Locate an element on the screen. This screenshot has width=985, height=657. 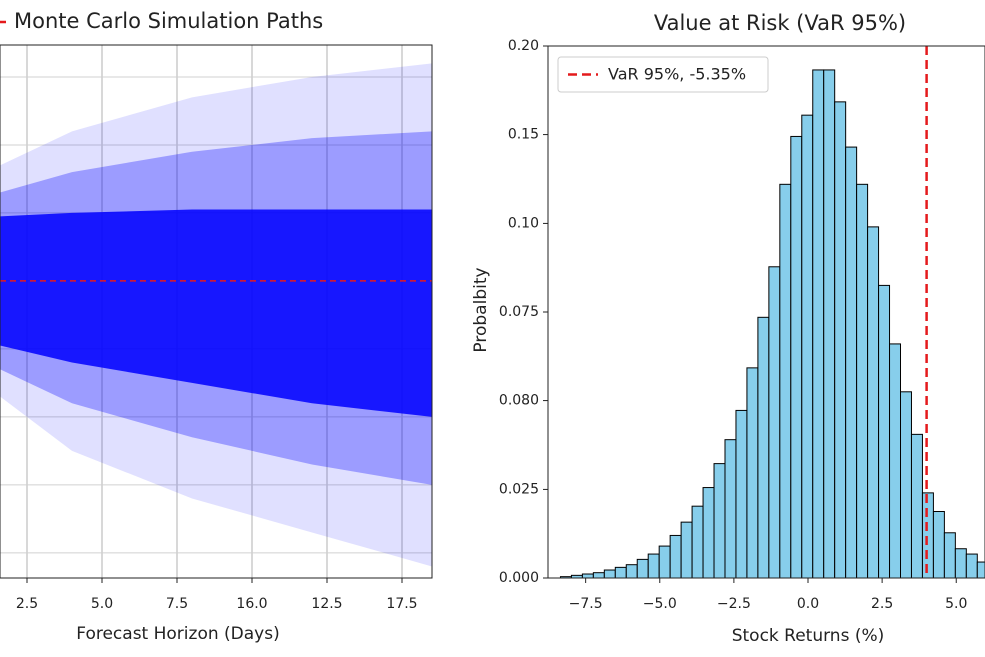
x-tick-label: −2.5 is located at coordinates (734, 604).